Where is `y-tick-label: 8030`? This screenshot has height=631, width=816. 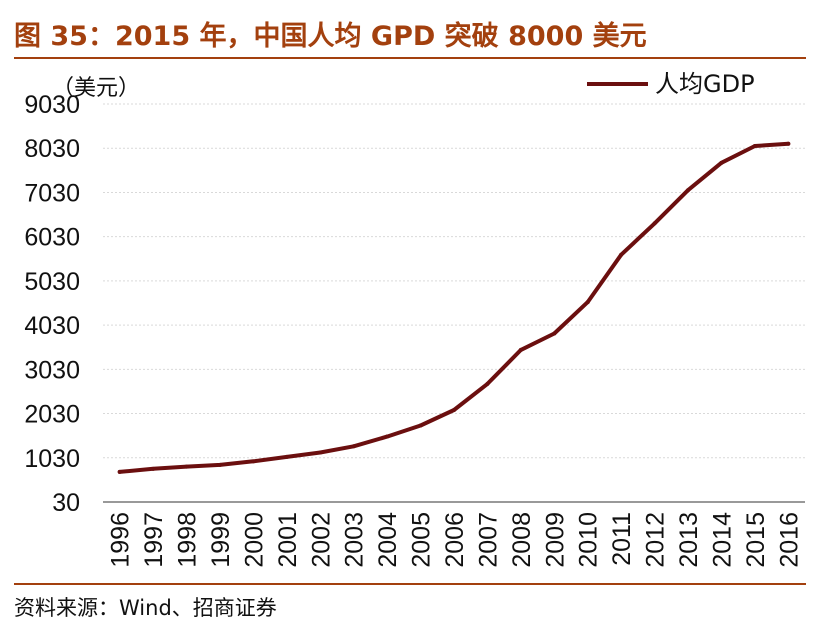 y-tick-label: 8030 is located at coordinates (52, 149).